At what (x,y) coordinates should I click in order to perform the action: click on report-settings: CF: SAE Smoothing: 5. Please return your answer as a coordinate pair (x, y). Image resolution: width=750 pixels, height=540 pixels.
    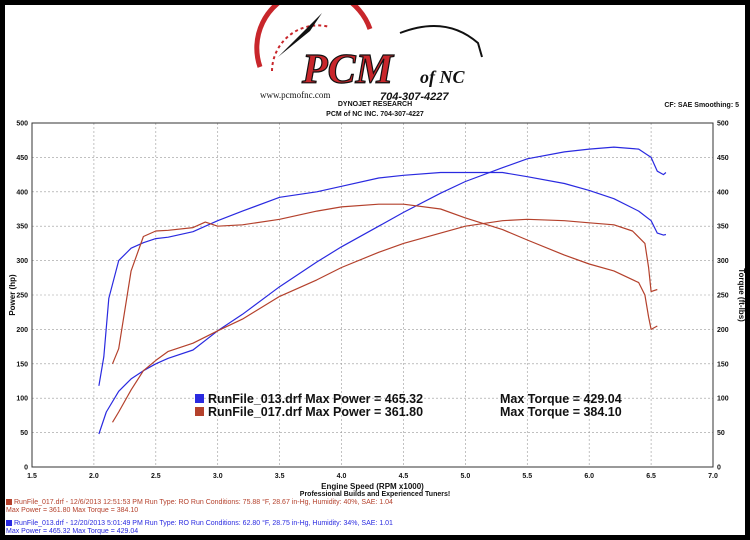
    Looking at the image, I should click on (701, 105).